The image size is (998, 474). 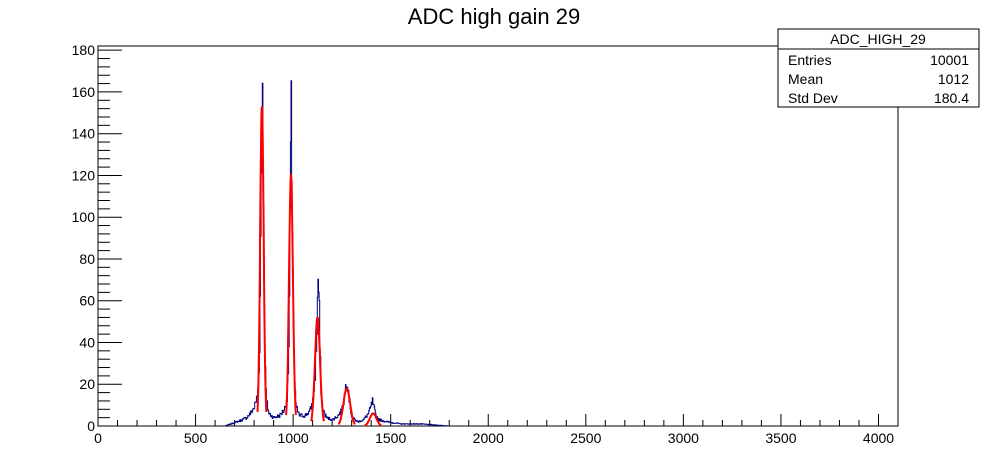 What do you see at coordinates (953, 79) in the screenshot?
I see `stats-mean-value: 1012` at bounding box center [953, 79].